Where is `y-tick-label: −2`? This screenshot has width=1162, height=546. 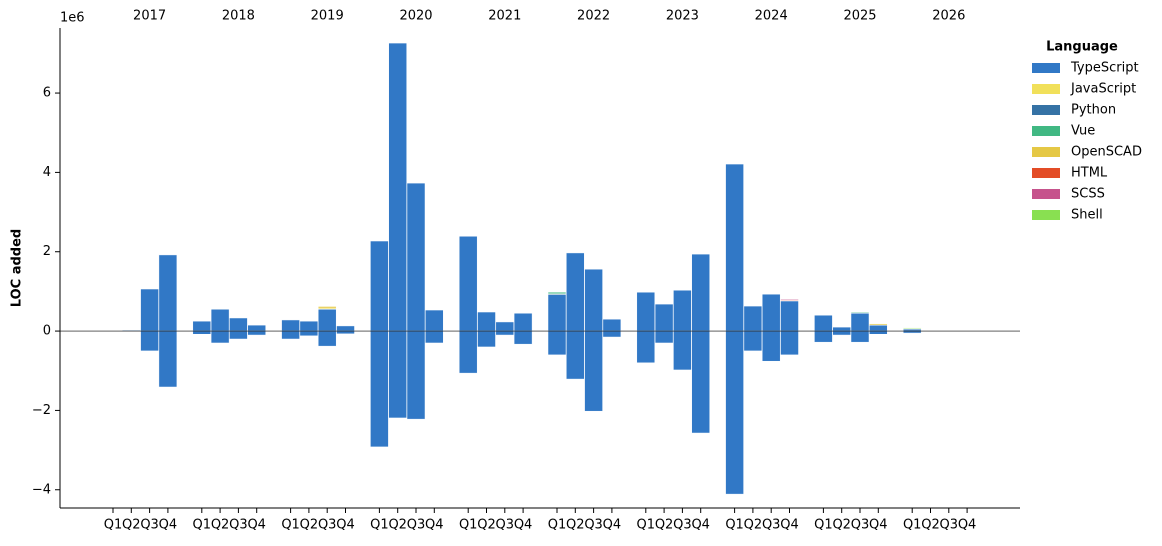
y-tick-label: −2 is located at coordinates (41, 410).